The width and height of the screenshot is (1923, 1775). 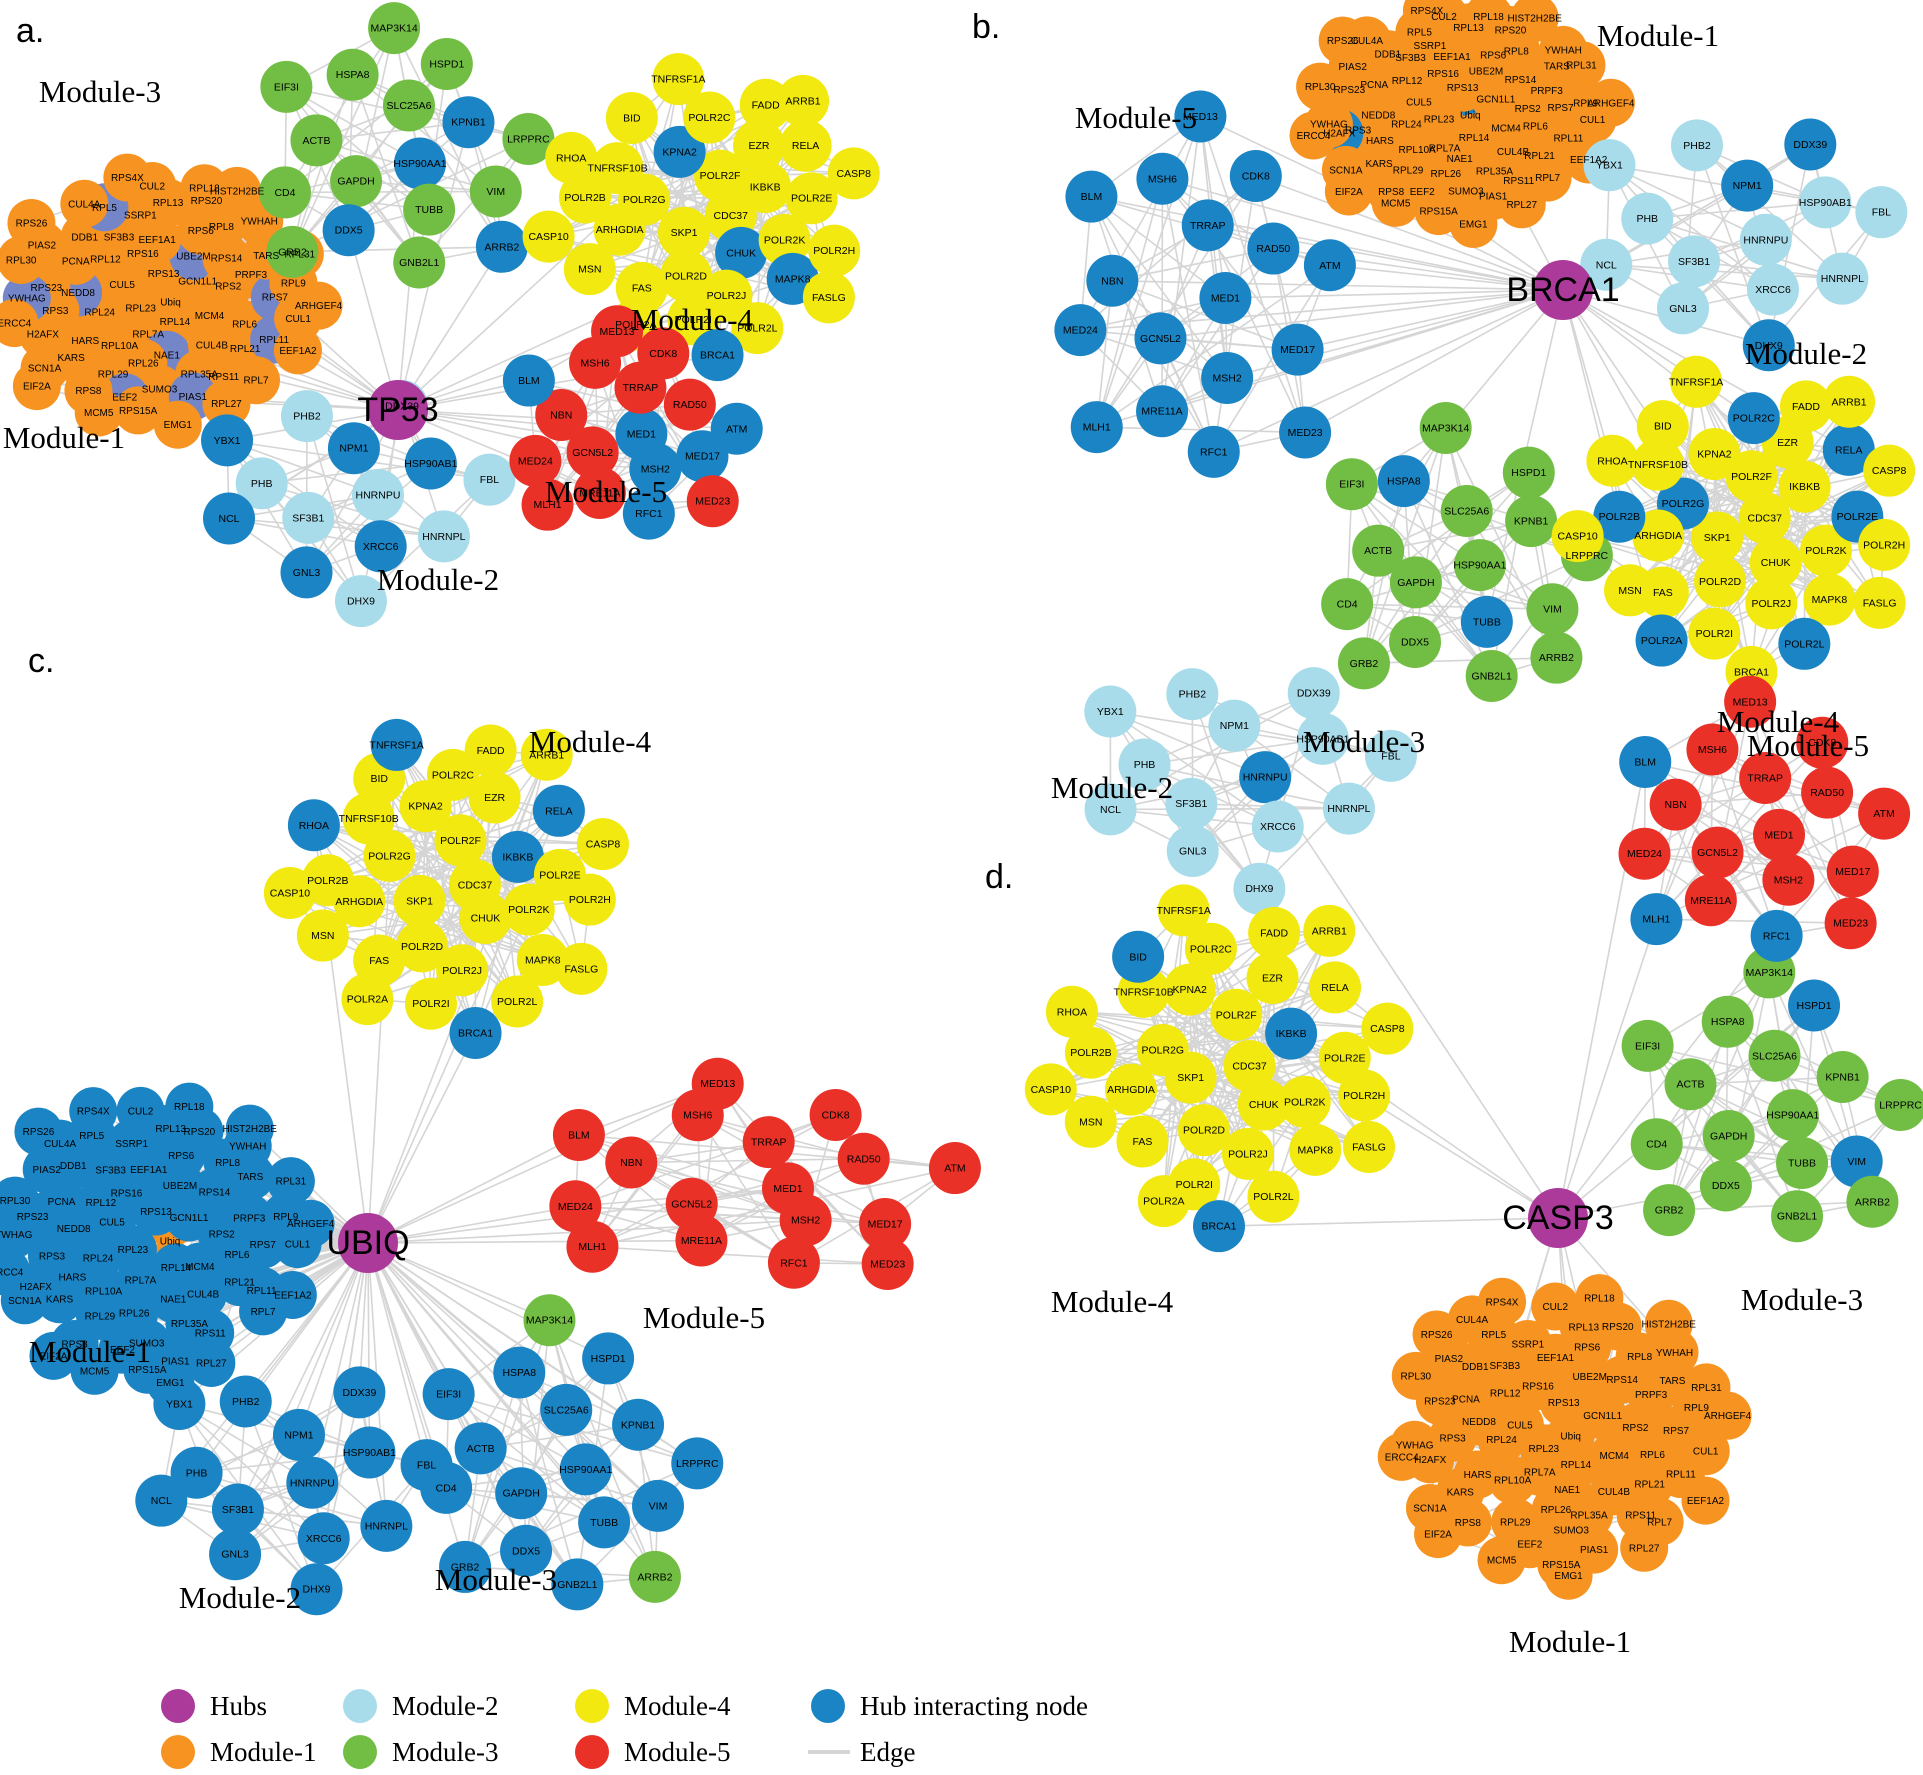 I want to click on node-label: RPS23, so click(x=47, y=288).